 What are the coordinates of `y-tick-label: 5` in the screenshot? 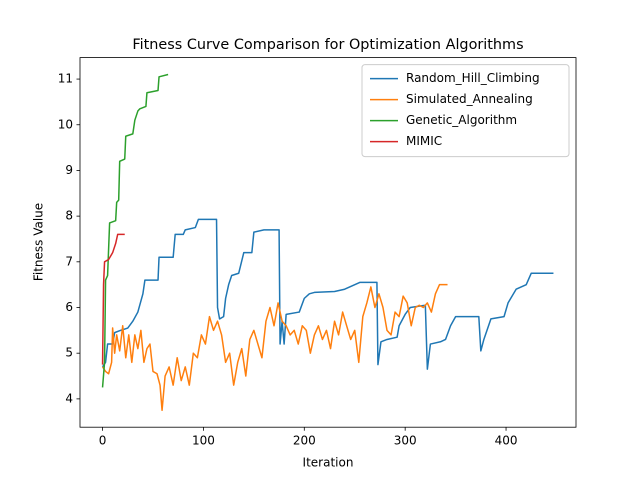 It's located at (69, 353).